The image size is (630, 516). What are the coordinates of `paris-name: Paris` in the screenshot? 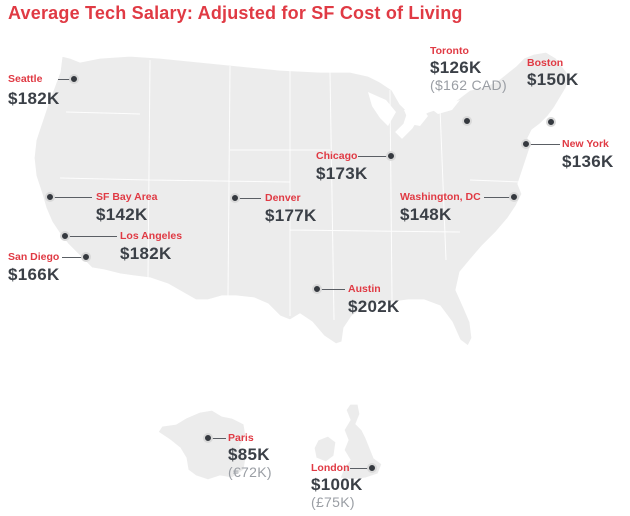 It's located at (241, 438).